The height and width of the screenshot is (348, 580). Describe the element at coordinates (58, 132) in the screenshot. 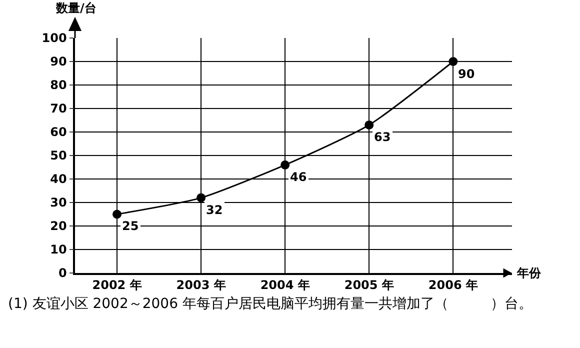

I see `y-tick-label: 60` at that location.